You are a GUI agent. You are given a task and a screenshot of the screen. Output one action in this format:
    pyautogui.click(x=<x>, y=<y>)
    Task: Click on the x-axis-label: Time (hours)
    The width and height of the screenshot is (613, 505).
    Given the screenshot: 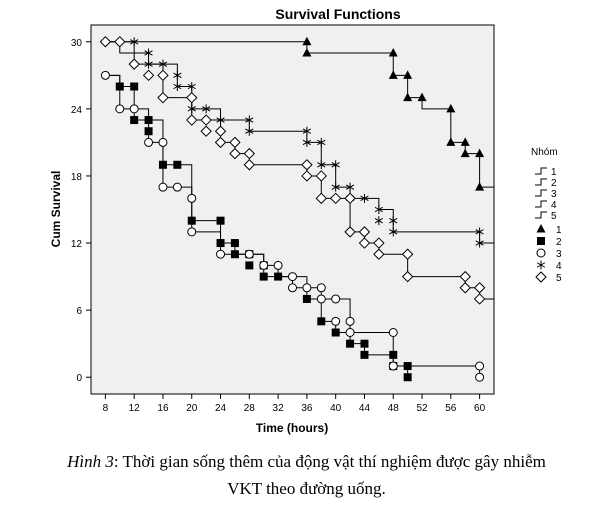 What is the action you would take?
    pyautogui.click(x=292, y=428)
    